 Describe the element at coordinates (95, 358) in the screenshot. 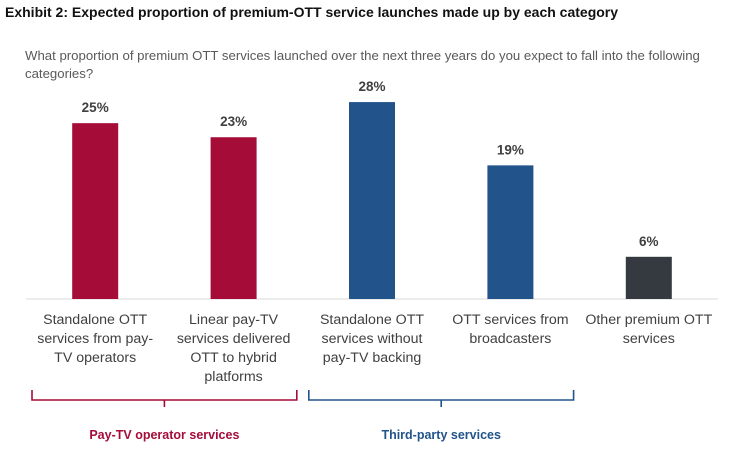

I see `category-label-line: TV operators` at that location.